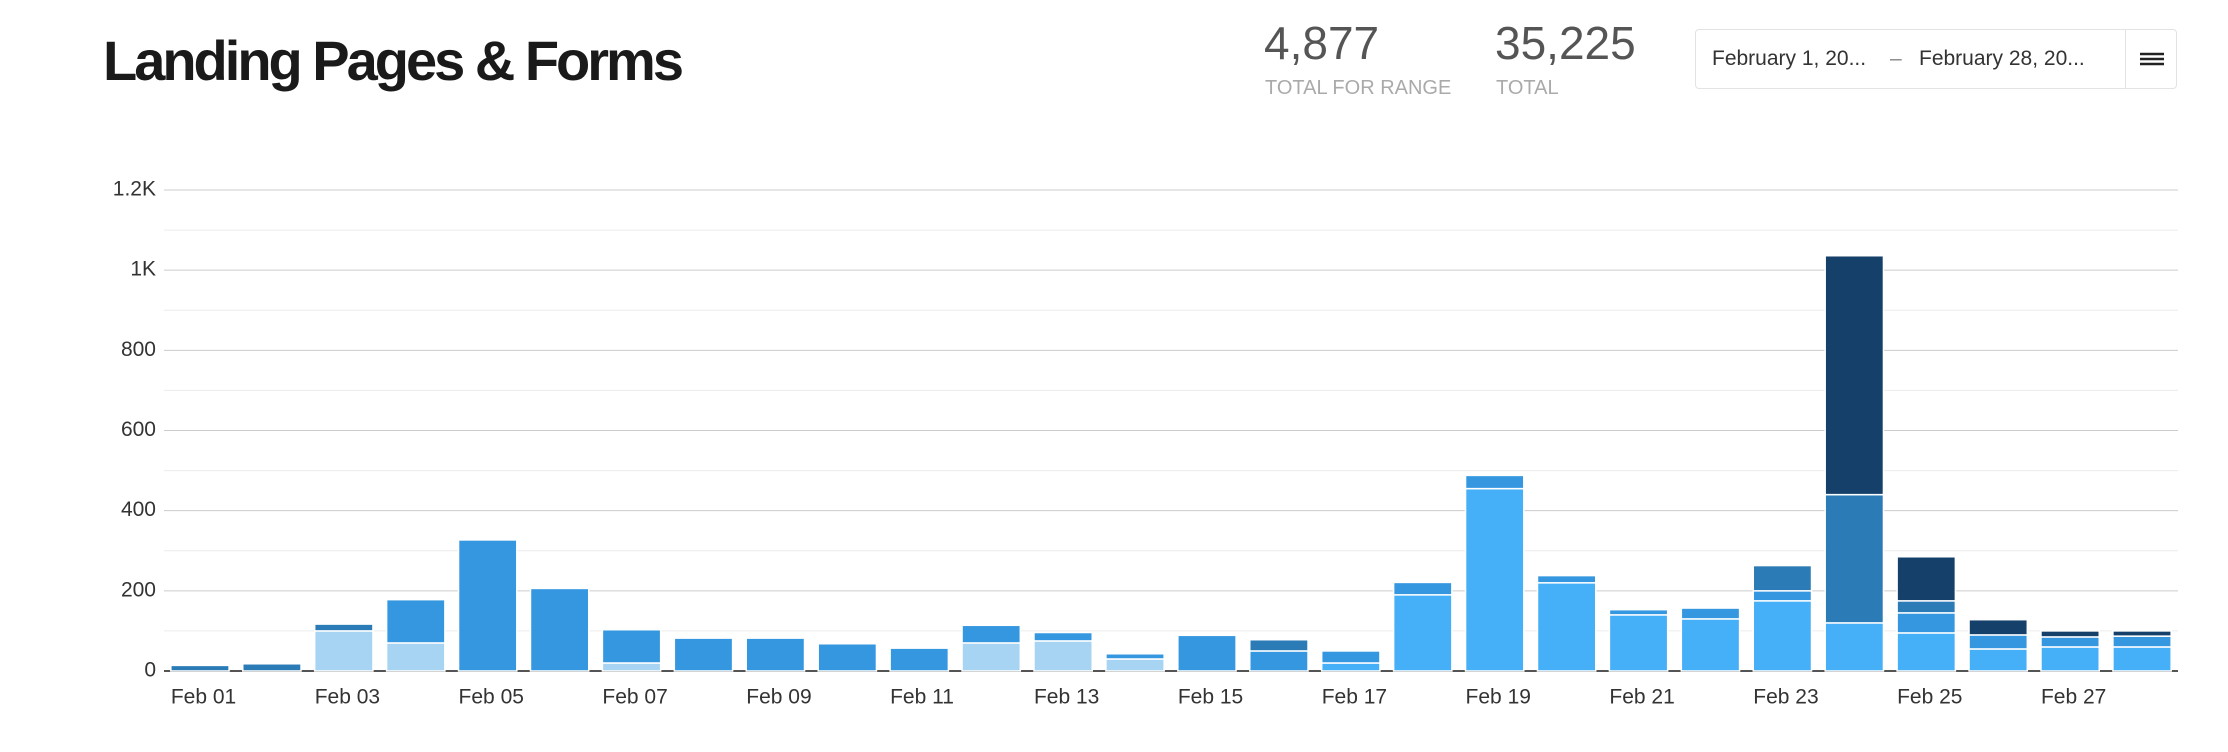 This screenshot has width=2228, height=752. Describe the element at coordinates (150, 670) in the screenshot. I see `y-tick-label: 0` at that location.